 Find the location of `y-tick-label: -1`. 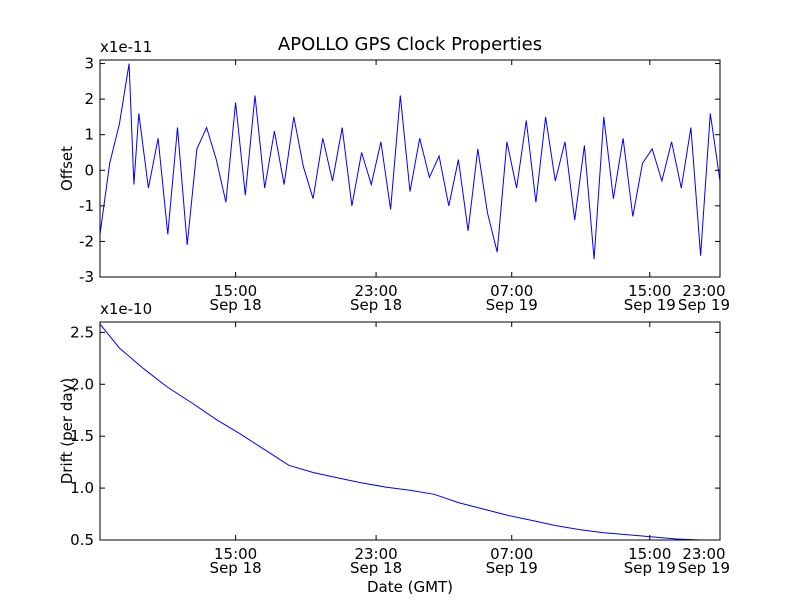

y-tick-label: -1 is located at coordinates (86, 206).